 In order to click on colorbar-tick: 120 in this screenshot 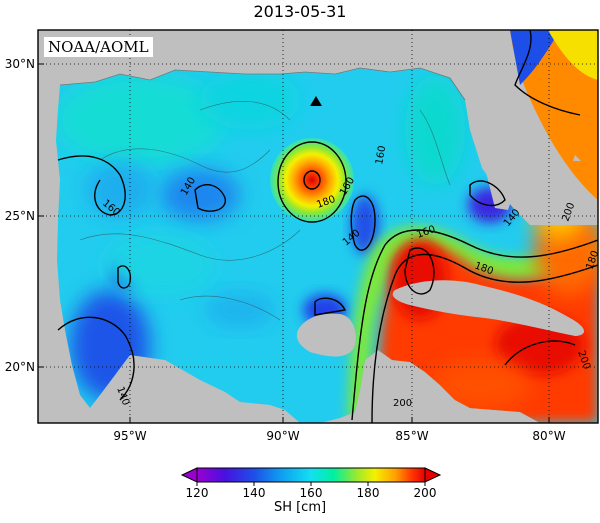, I will do `click(197, 493)`.